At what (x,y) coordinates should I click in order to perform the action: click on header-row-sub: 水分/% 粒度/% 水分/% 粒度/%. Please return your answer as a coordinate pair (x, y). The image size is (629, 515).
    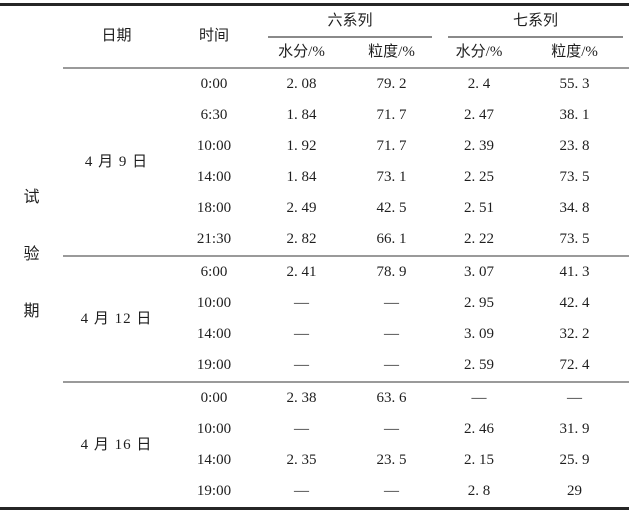
    Looking at the image, I should click on (314, 53).